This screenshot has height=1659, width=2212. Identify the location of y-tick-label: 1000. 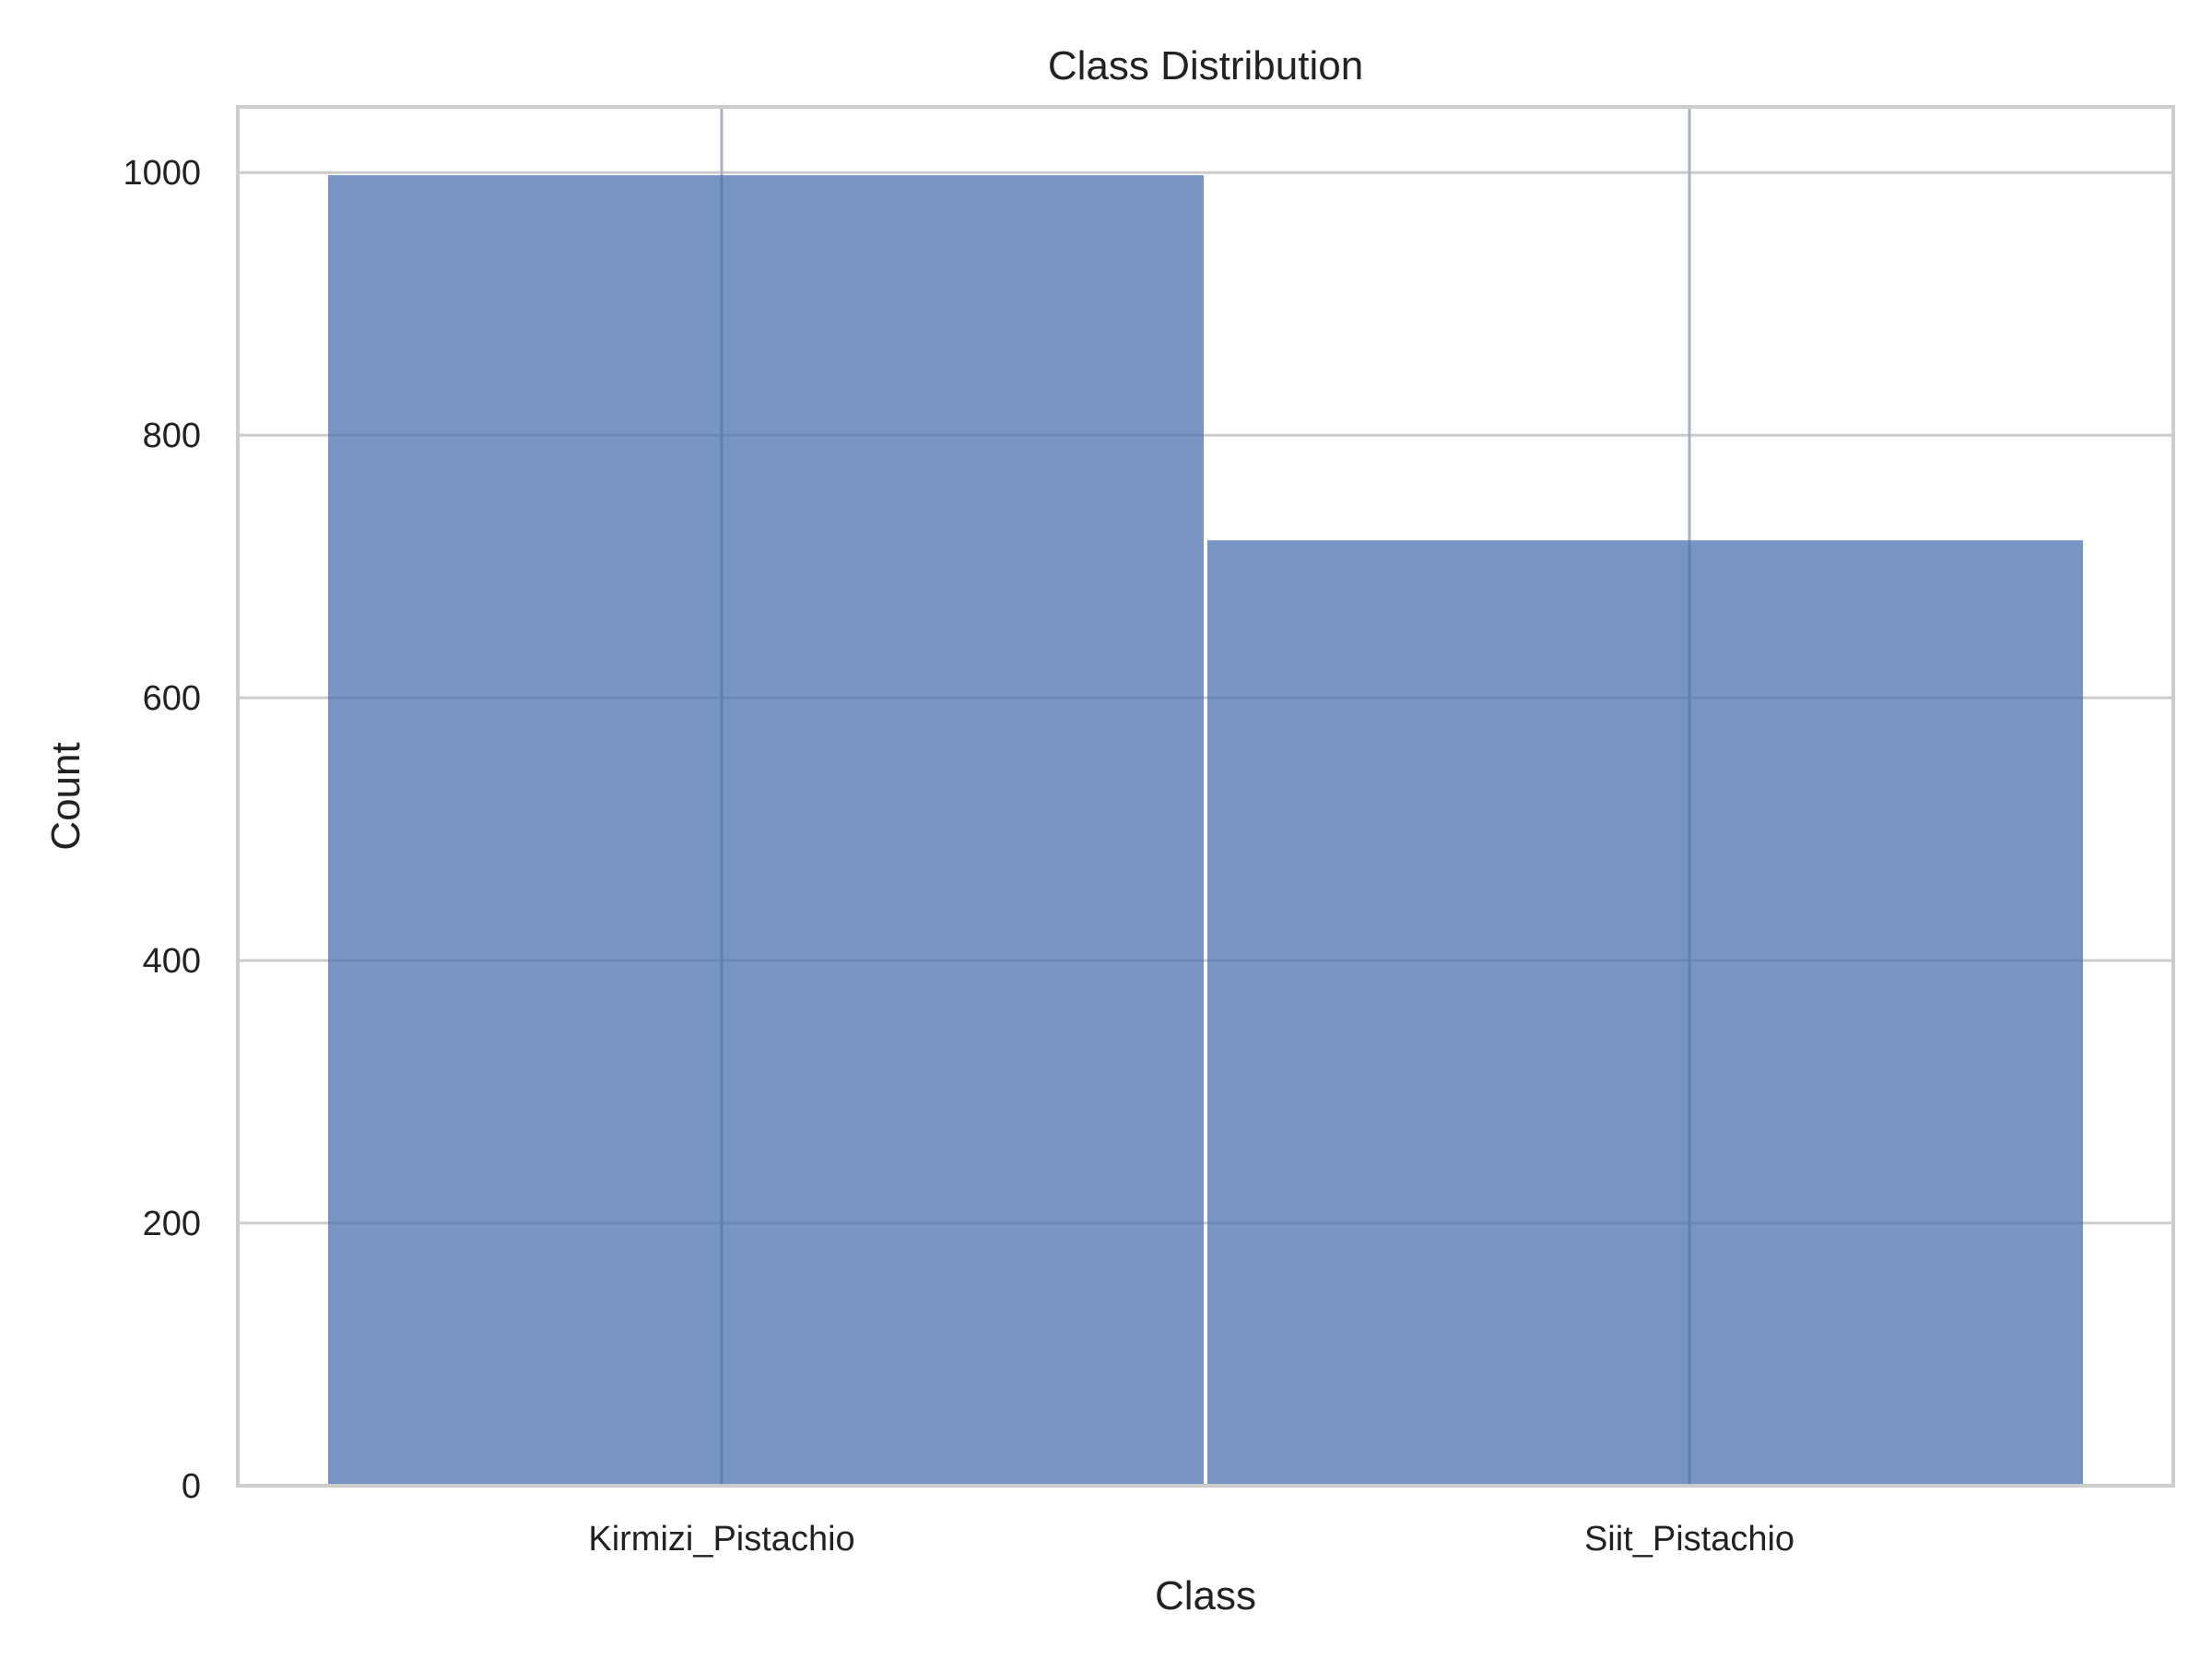
(162, 173).